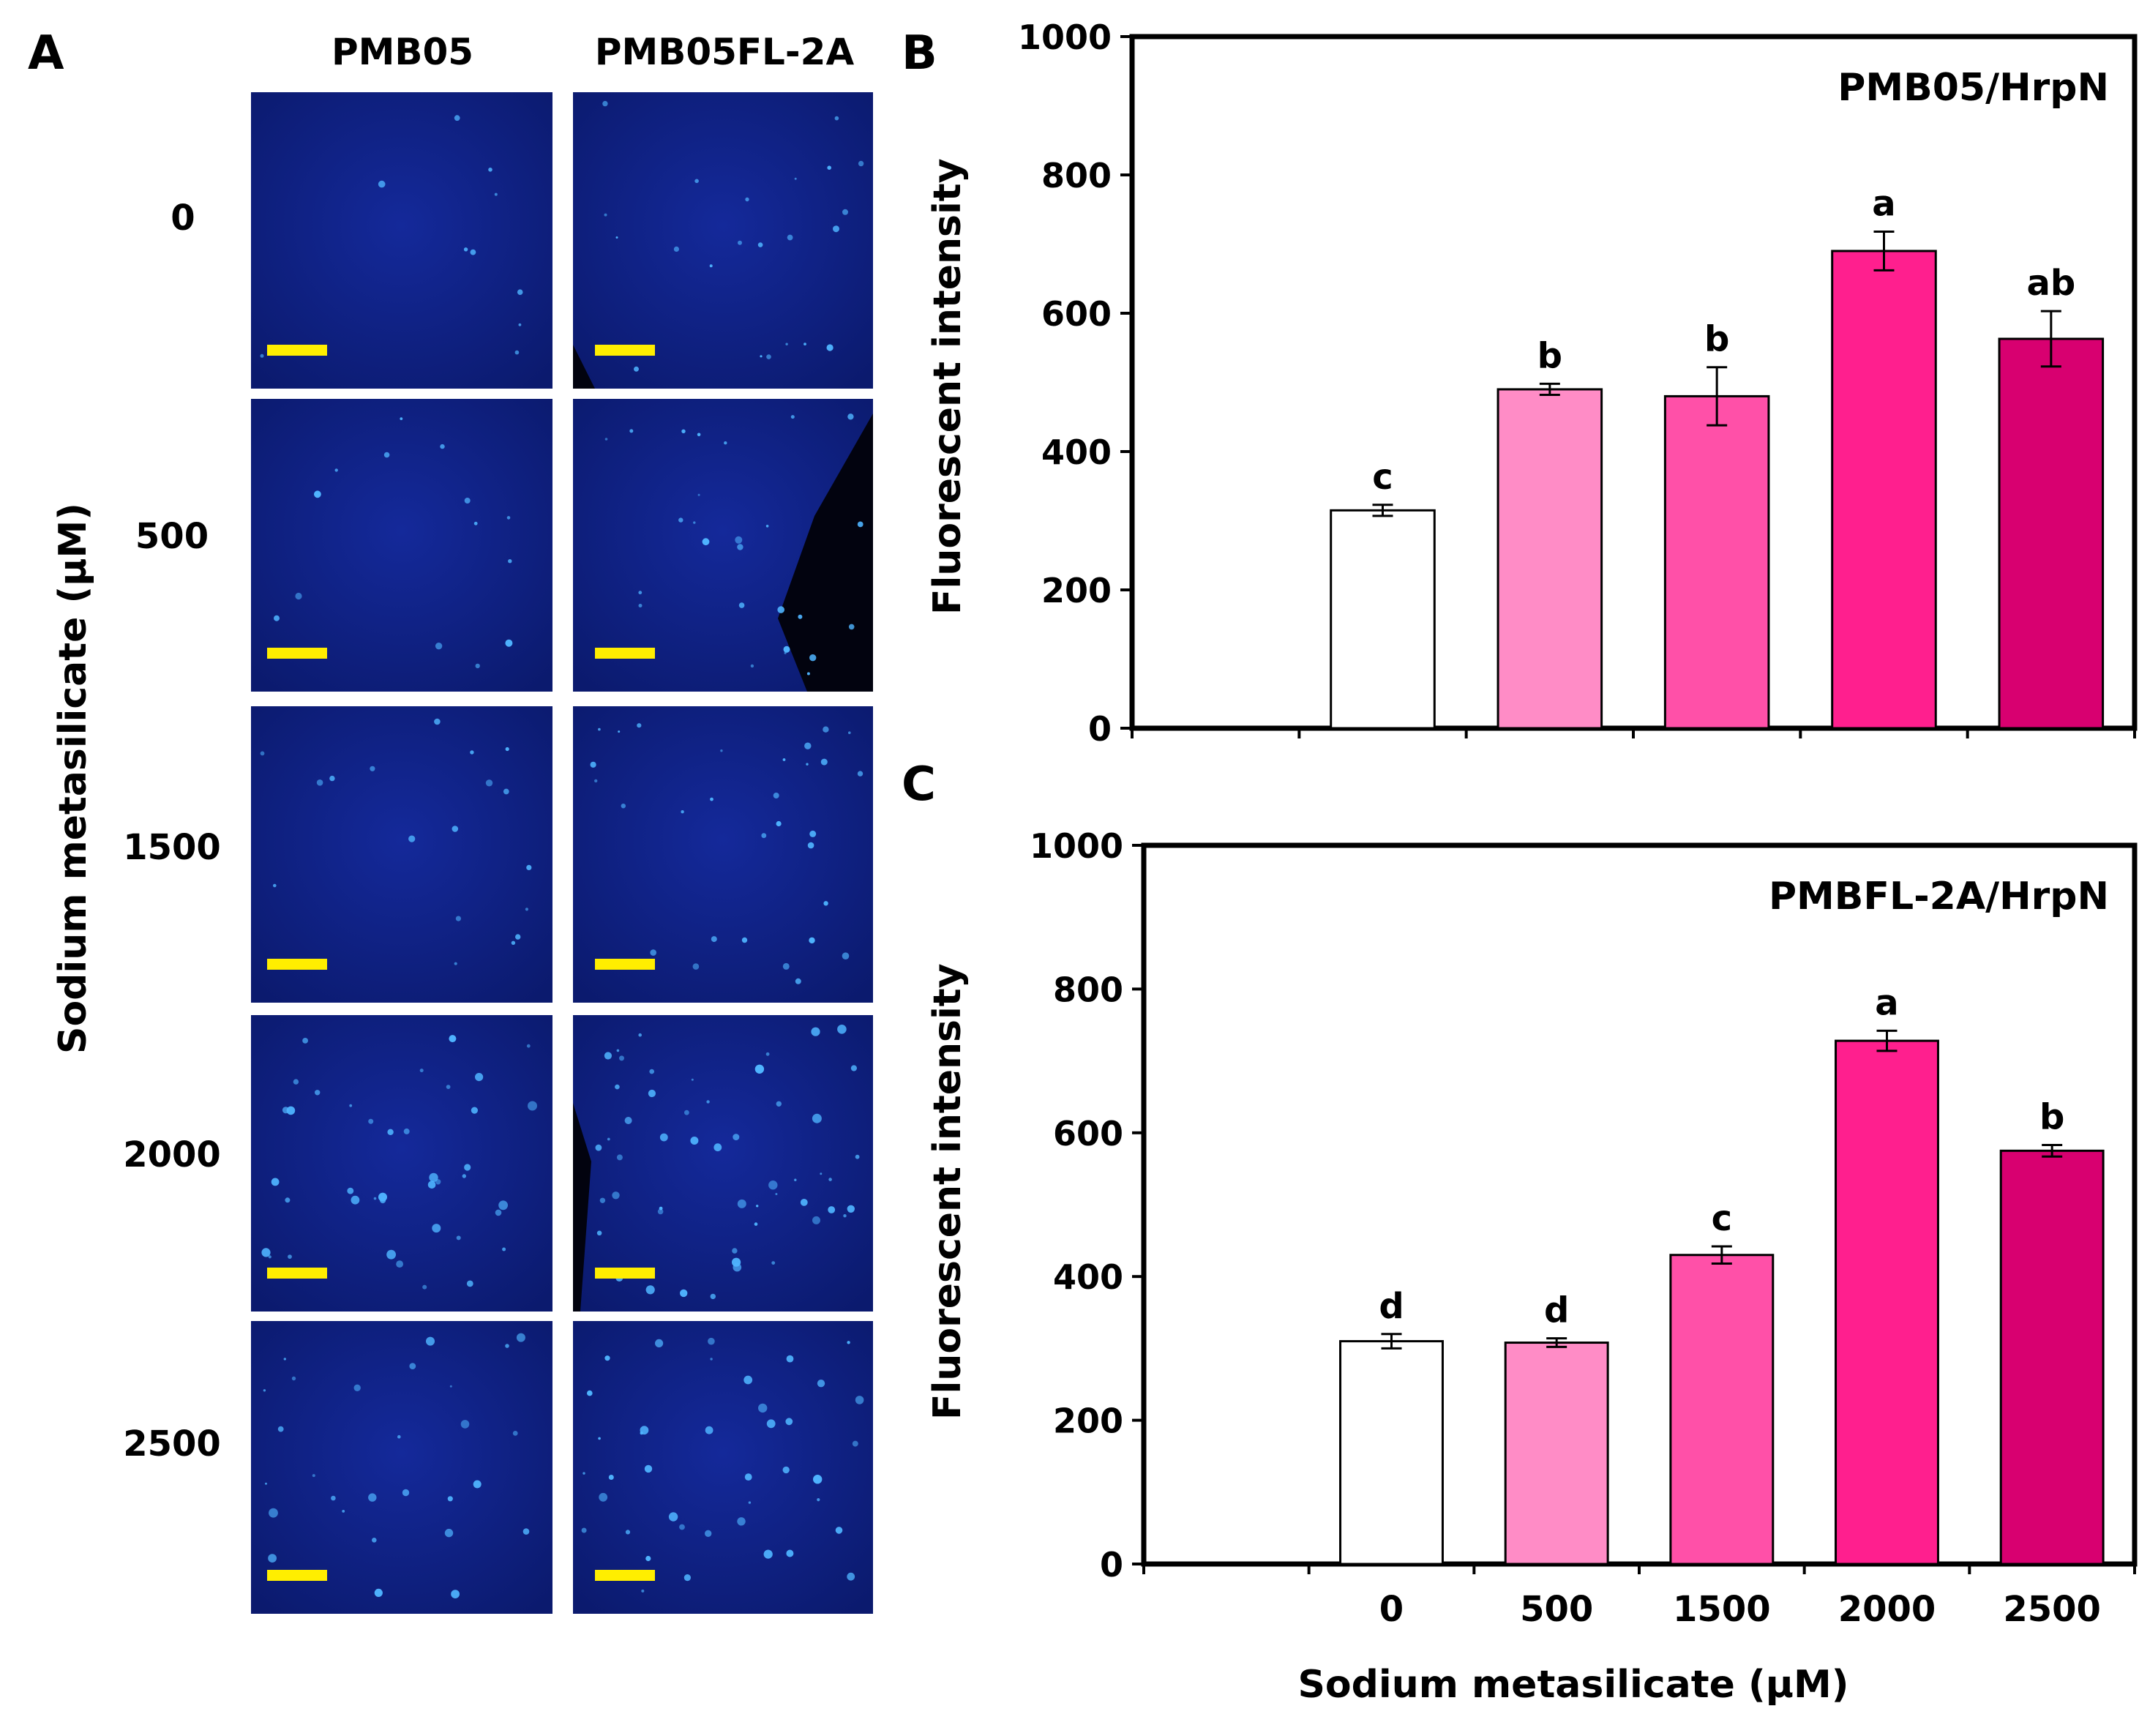 This screenshot has width=2139, height=1736. I want to click on significance-letter: a, so click(1883, 203).